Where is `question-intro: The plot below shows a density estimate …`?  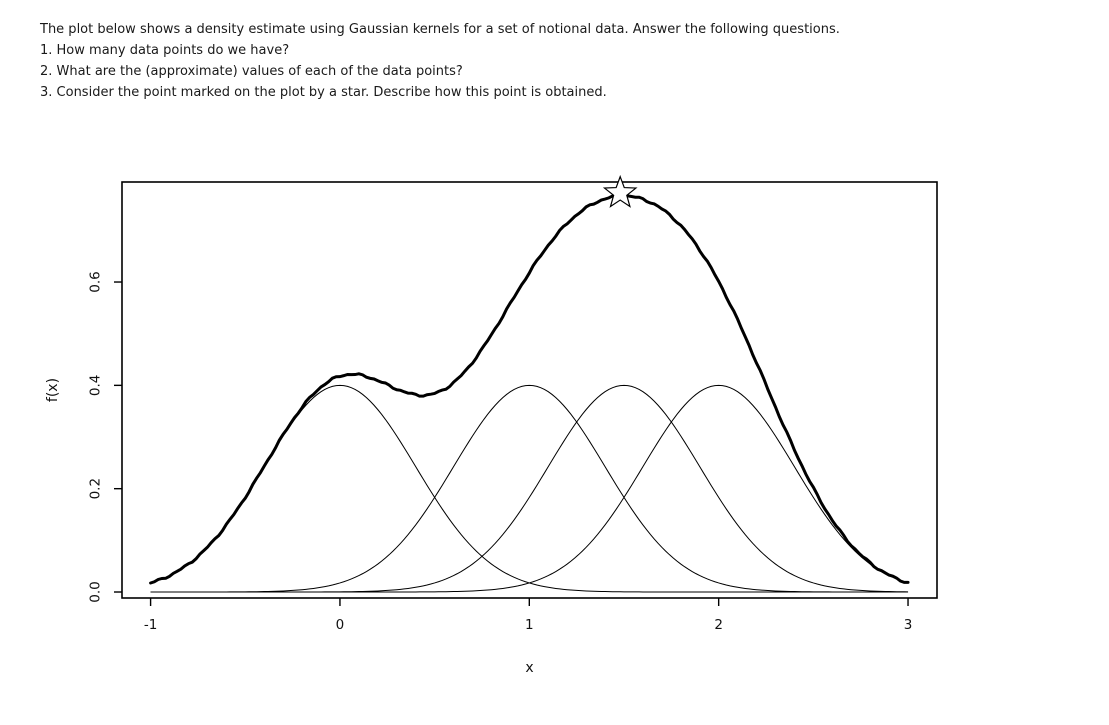
question-intro: The plot below shows a density estimate … is located at coordinates (440, 29).